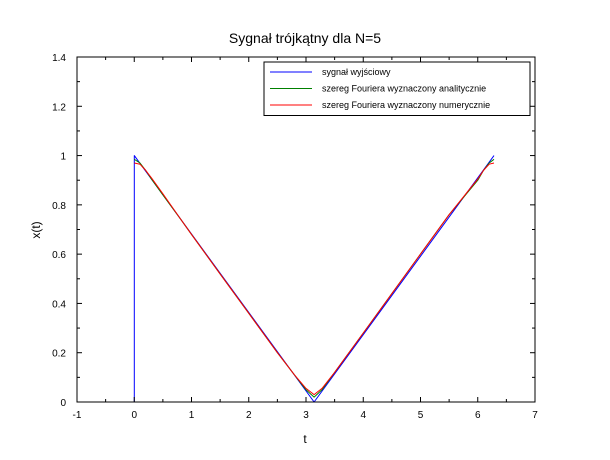 This screenshot has height=460, width=610. I want to click on y-tick-label: 0.4, so click(59, 304).